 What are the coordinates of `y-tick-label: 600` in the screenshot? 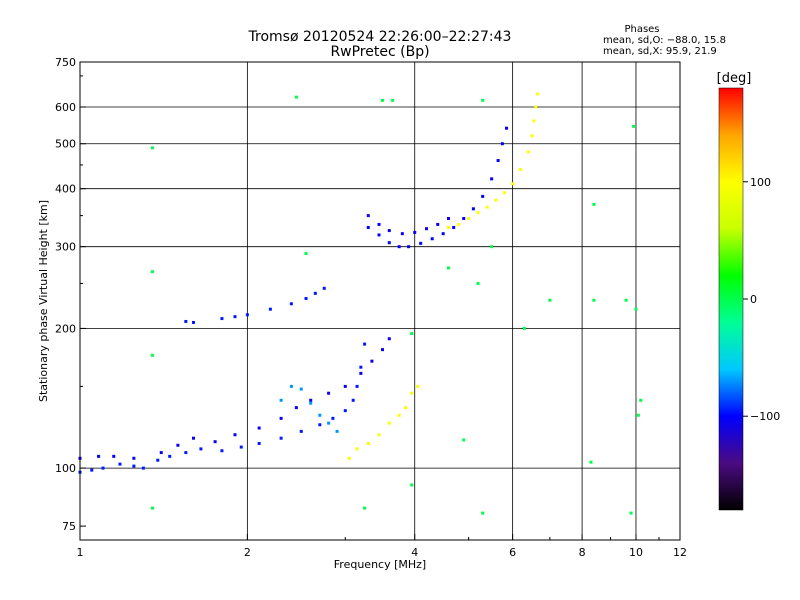 It's located at (65, 107).